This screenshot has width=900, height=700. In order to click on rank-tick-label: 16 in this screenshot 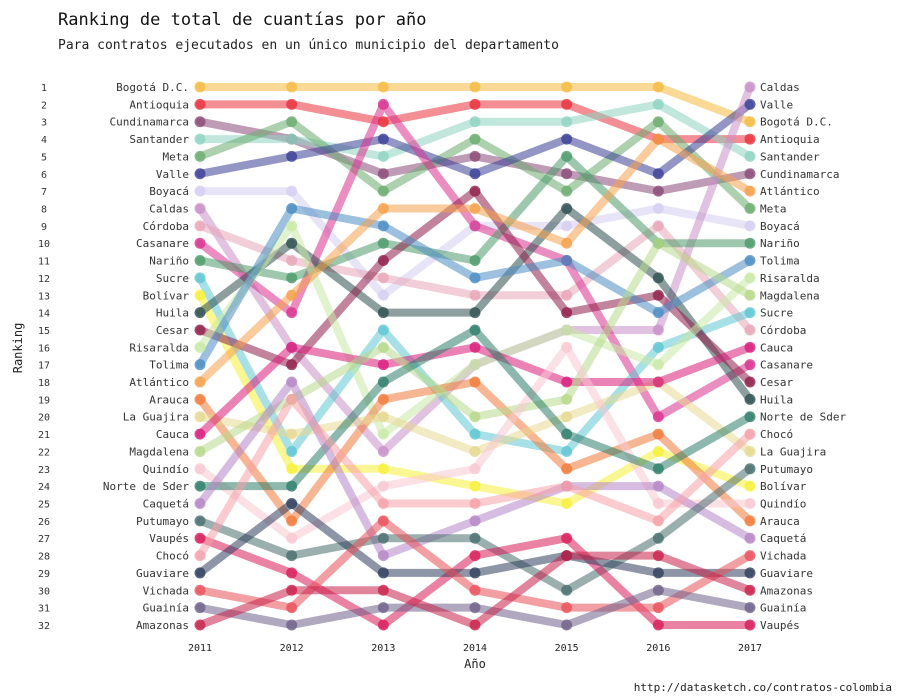, I will do `click(44, 348)`.